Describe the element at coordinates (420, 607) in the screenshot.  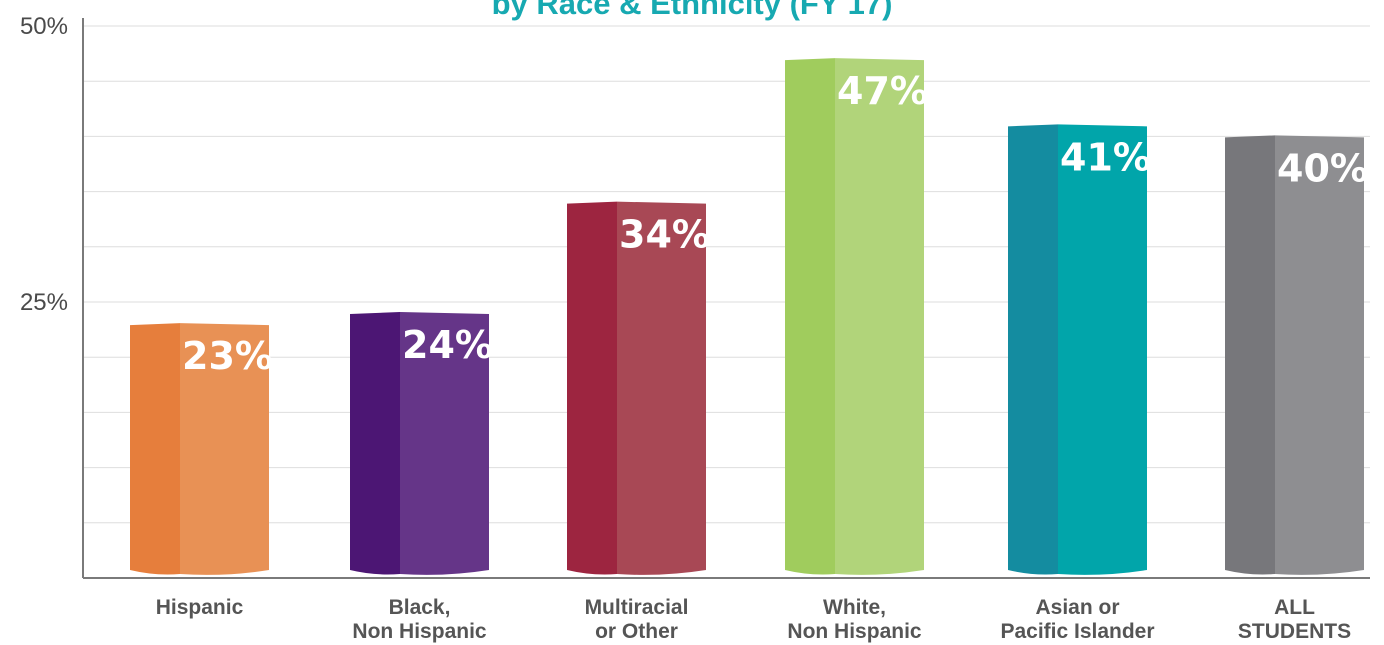
I see `category-label-line: Black,` at that location.